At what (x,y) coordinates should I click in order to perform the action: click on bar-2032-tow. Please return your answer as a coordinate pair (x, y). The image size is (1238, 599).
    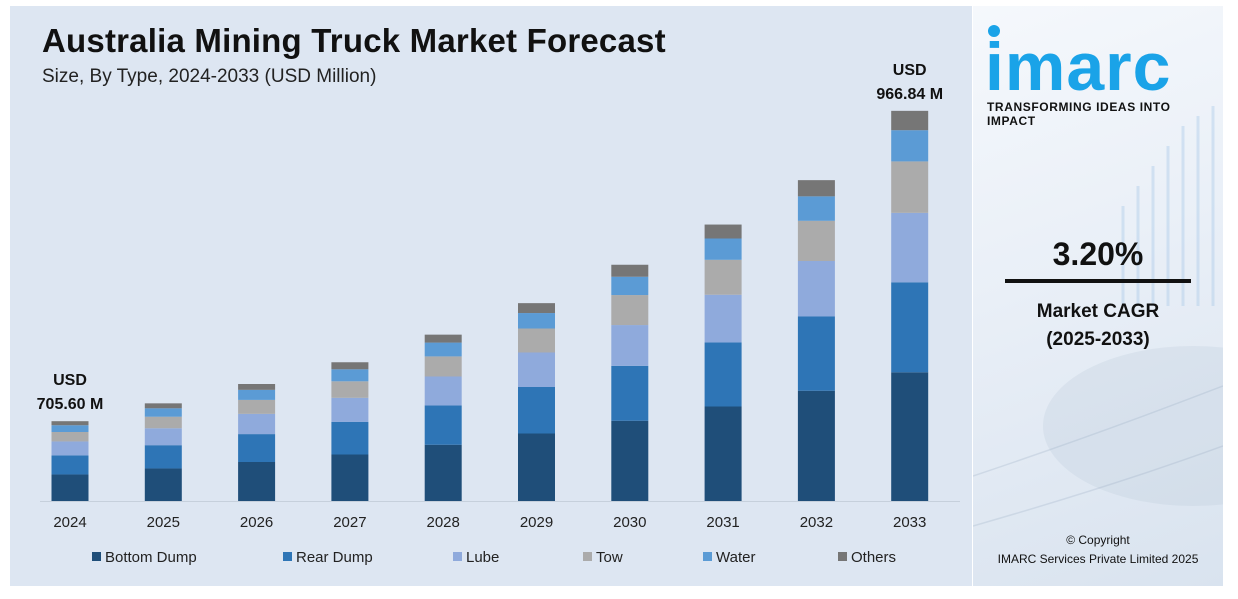
    Looking at the image, I should click on (816, 240).